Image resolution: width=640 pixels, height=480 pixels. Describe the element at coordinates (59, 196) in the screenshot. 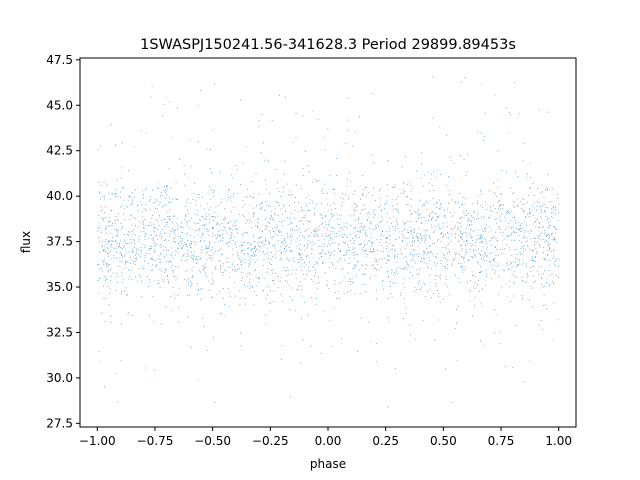

I see `y-tick-label: 40.0` at that location.